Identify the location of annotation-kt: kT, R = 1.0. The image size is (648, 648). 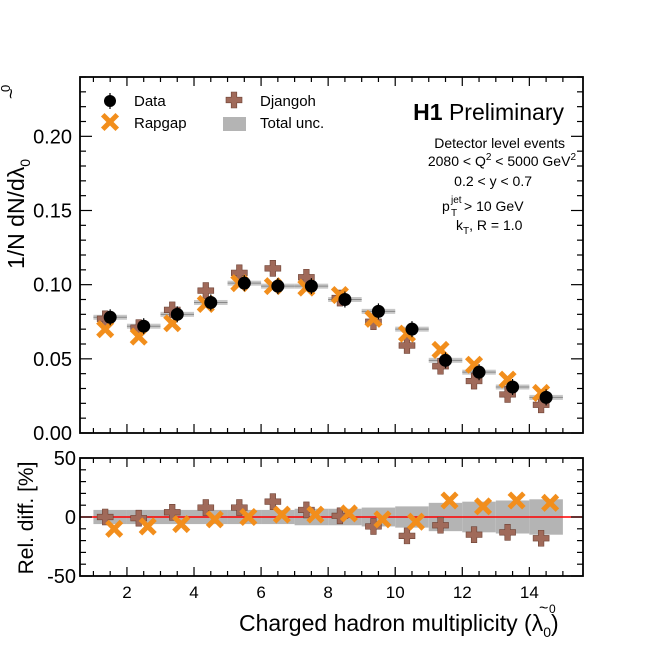
(489, 227).